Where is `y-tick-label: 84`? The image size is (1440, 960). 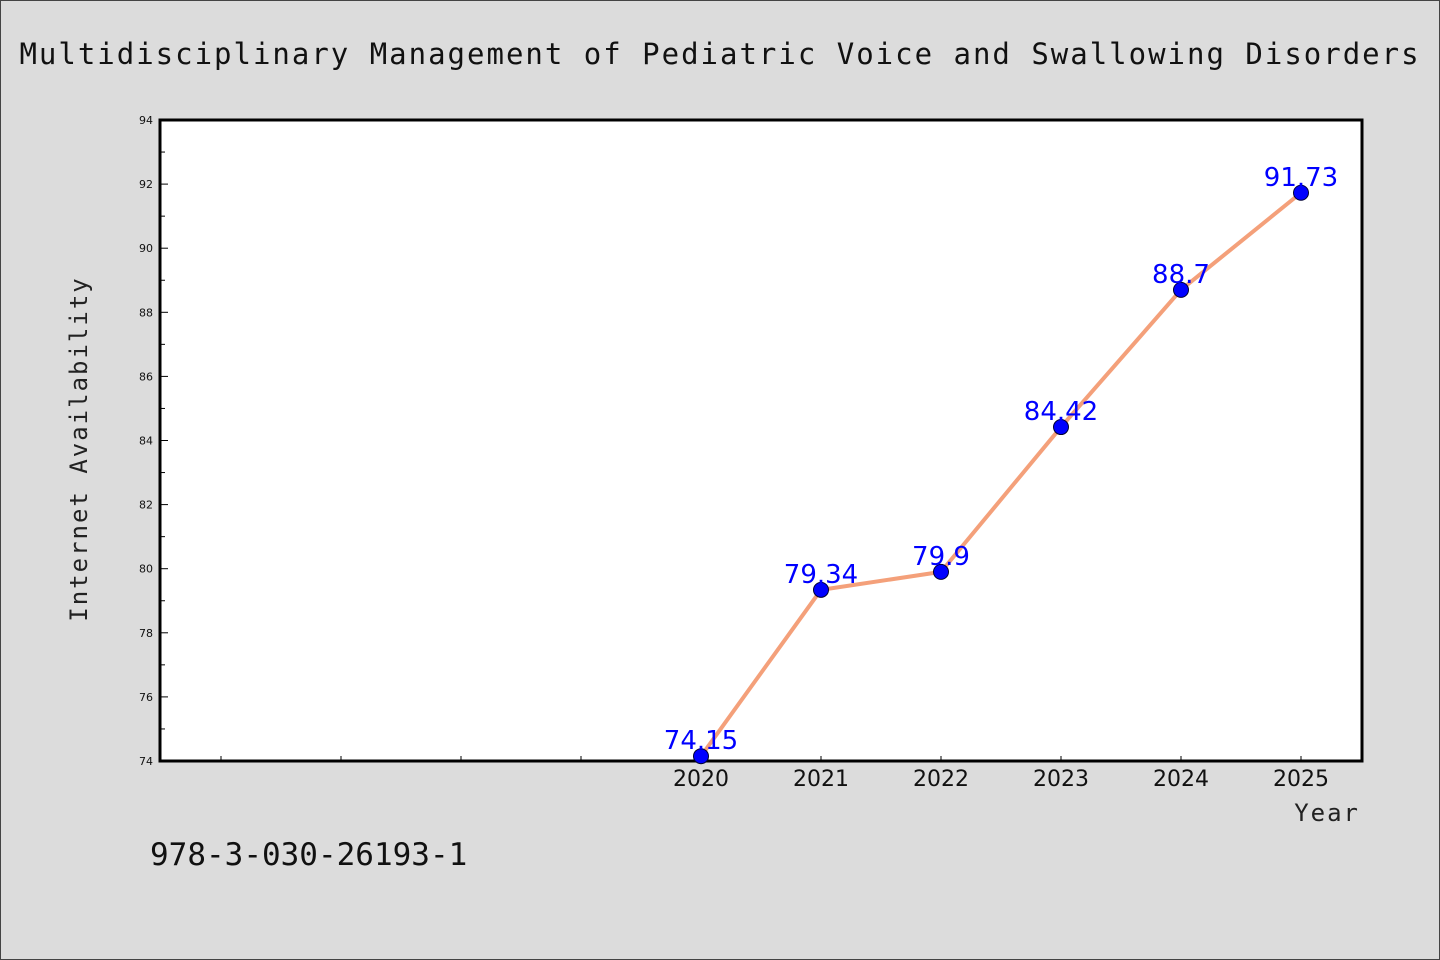
y-tick-label: 84 is located at coordinates (146, 441).